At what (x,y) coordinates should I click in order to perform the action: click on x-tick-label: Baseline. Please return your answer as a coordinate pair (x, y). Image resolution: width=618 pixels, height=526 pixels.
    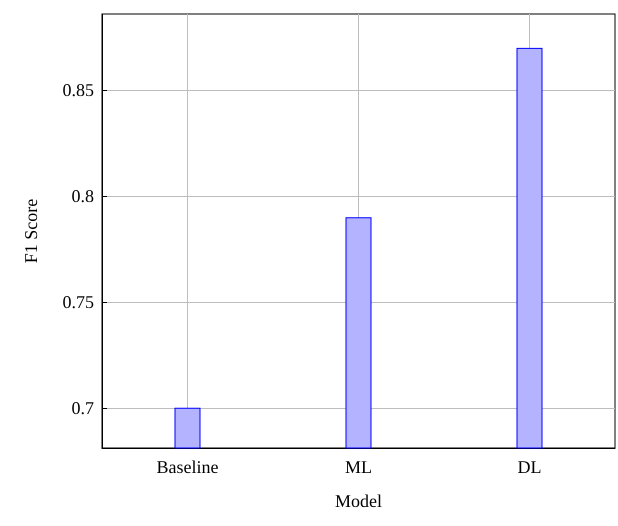
    Looking at the image, I should click on (187, 467).